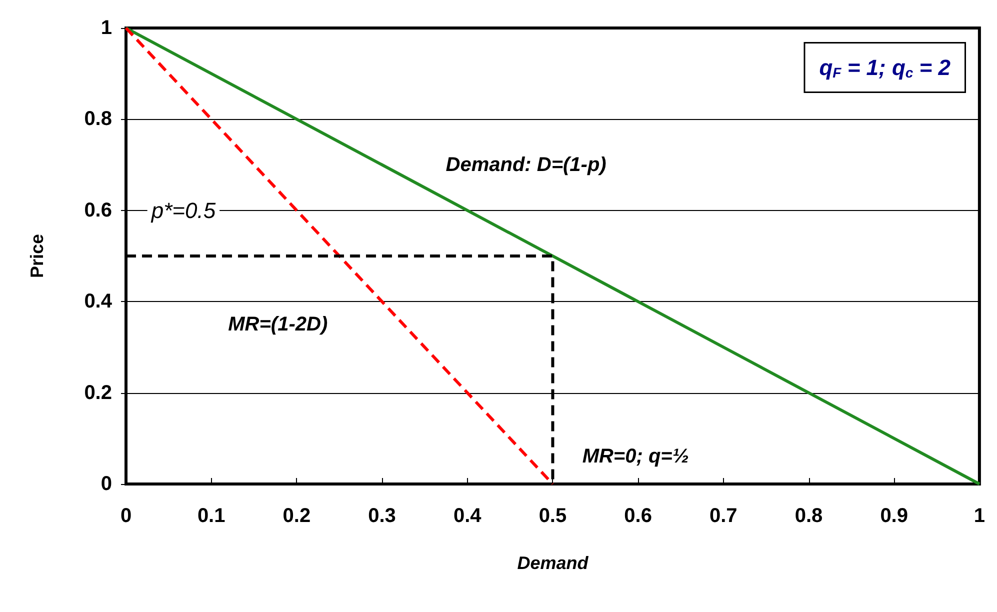 Image resolution: width=997 pixels, height=612 pixels. What do you see at coordinates (211, 516) in the screenshot?
I see `x-tick-label: 0.1` at bounding box center [211, 516].